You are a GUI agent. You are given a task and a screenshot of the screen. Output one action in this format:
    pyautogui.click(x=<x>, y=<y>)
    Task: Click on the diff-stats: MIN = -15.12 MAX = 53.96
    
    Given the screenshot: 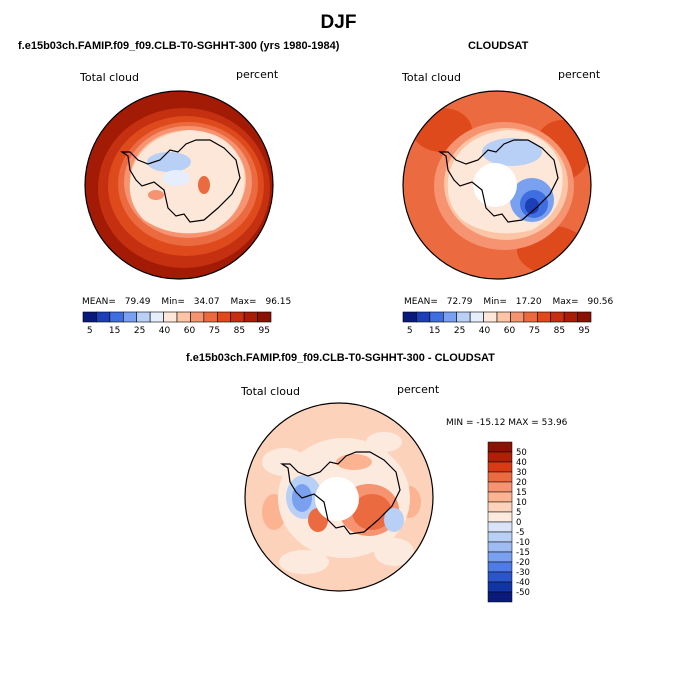 What is the action you would take?
    pyautogui.click(x=507, y=423)
    